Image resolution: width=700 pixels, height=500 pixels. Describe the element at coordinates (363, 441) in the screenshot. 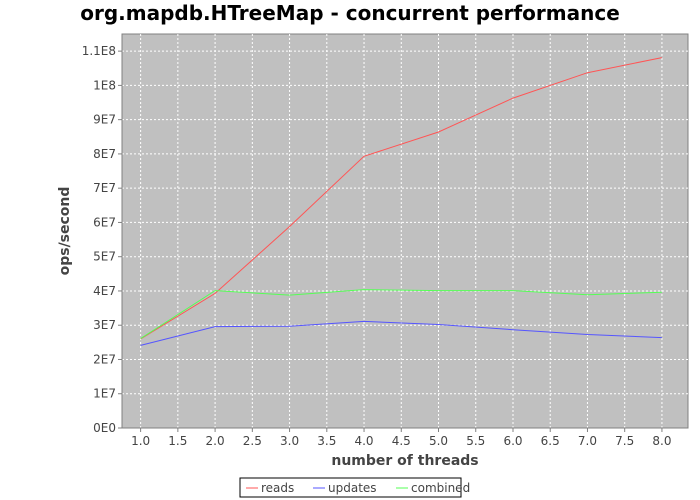

I see `x-tick-label: 4.0` at that location.